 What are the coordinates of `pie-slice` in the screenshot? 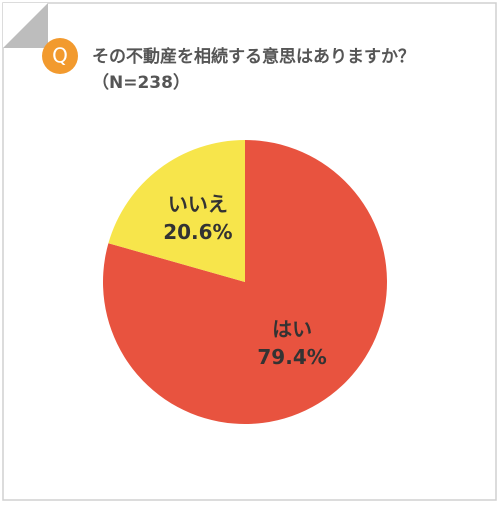 It's located at (177, 211).